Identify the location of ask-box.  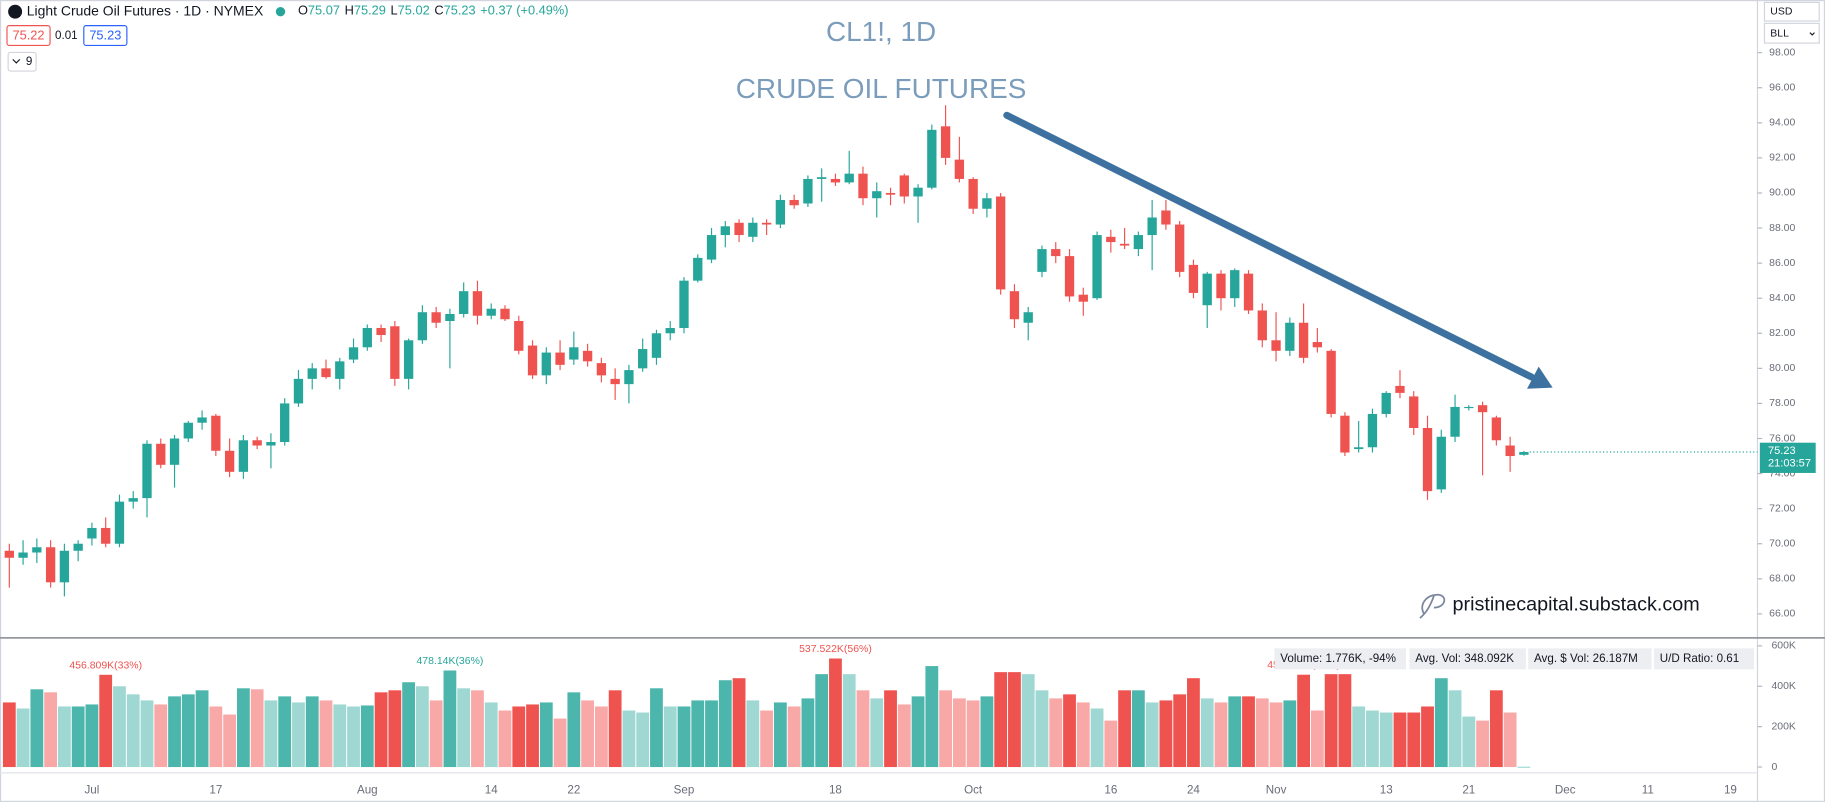
(105, 36).